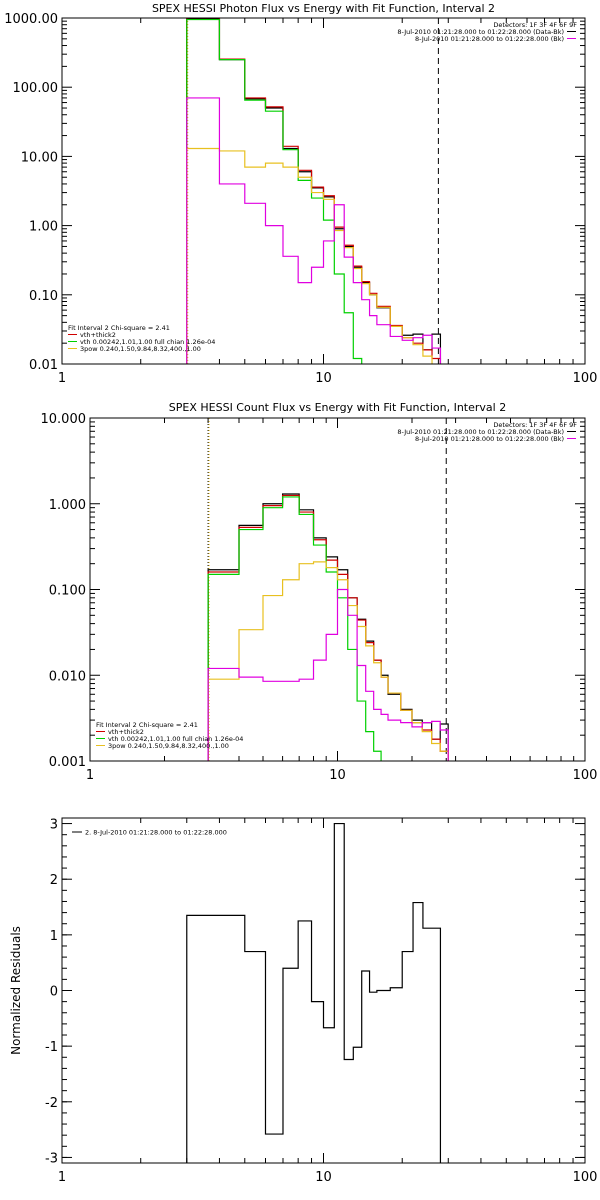 The height and width of the screenshot is (1200, 600). I want to click on y-tick-label: -3, so click(51, 1158).